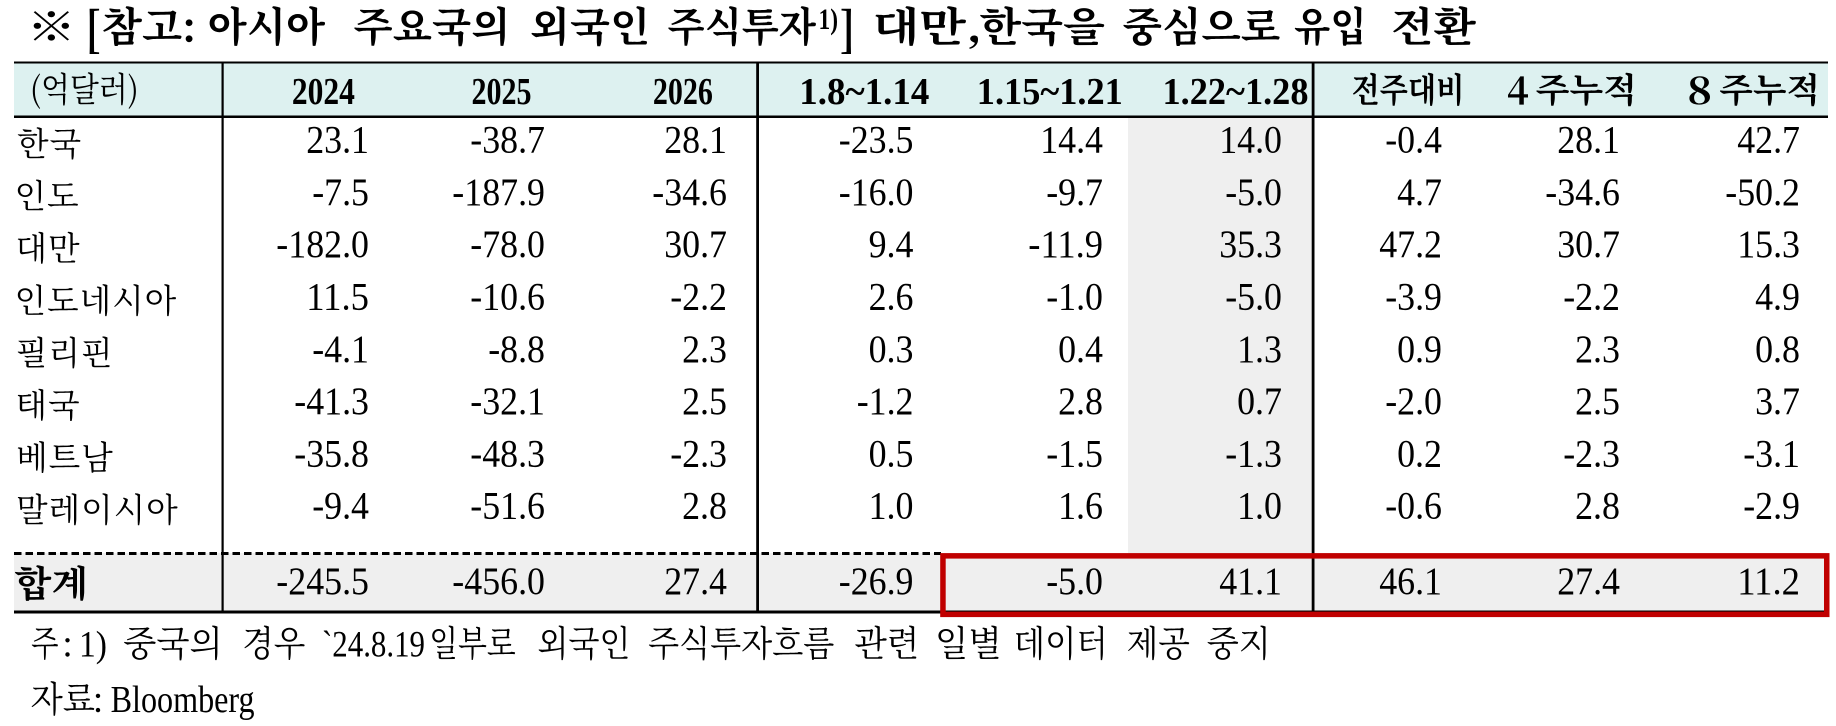 The height and width of the screenshot is (726, 1836). Describe the element at coordinates (1259, 401) in the screenshot. I see `svg-text: 0.7` at that location.